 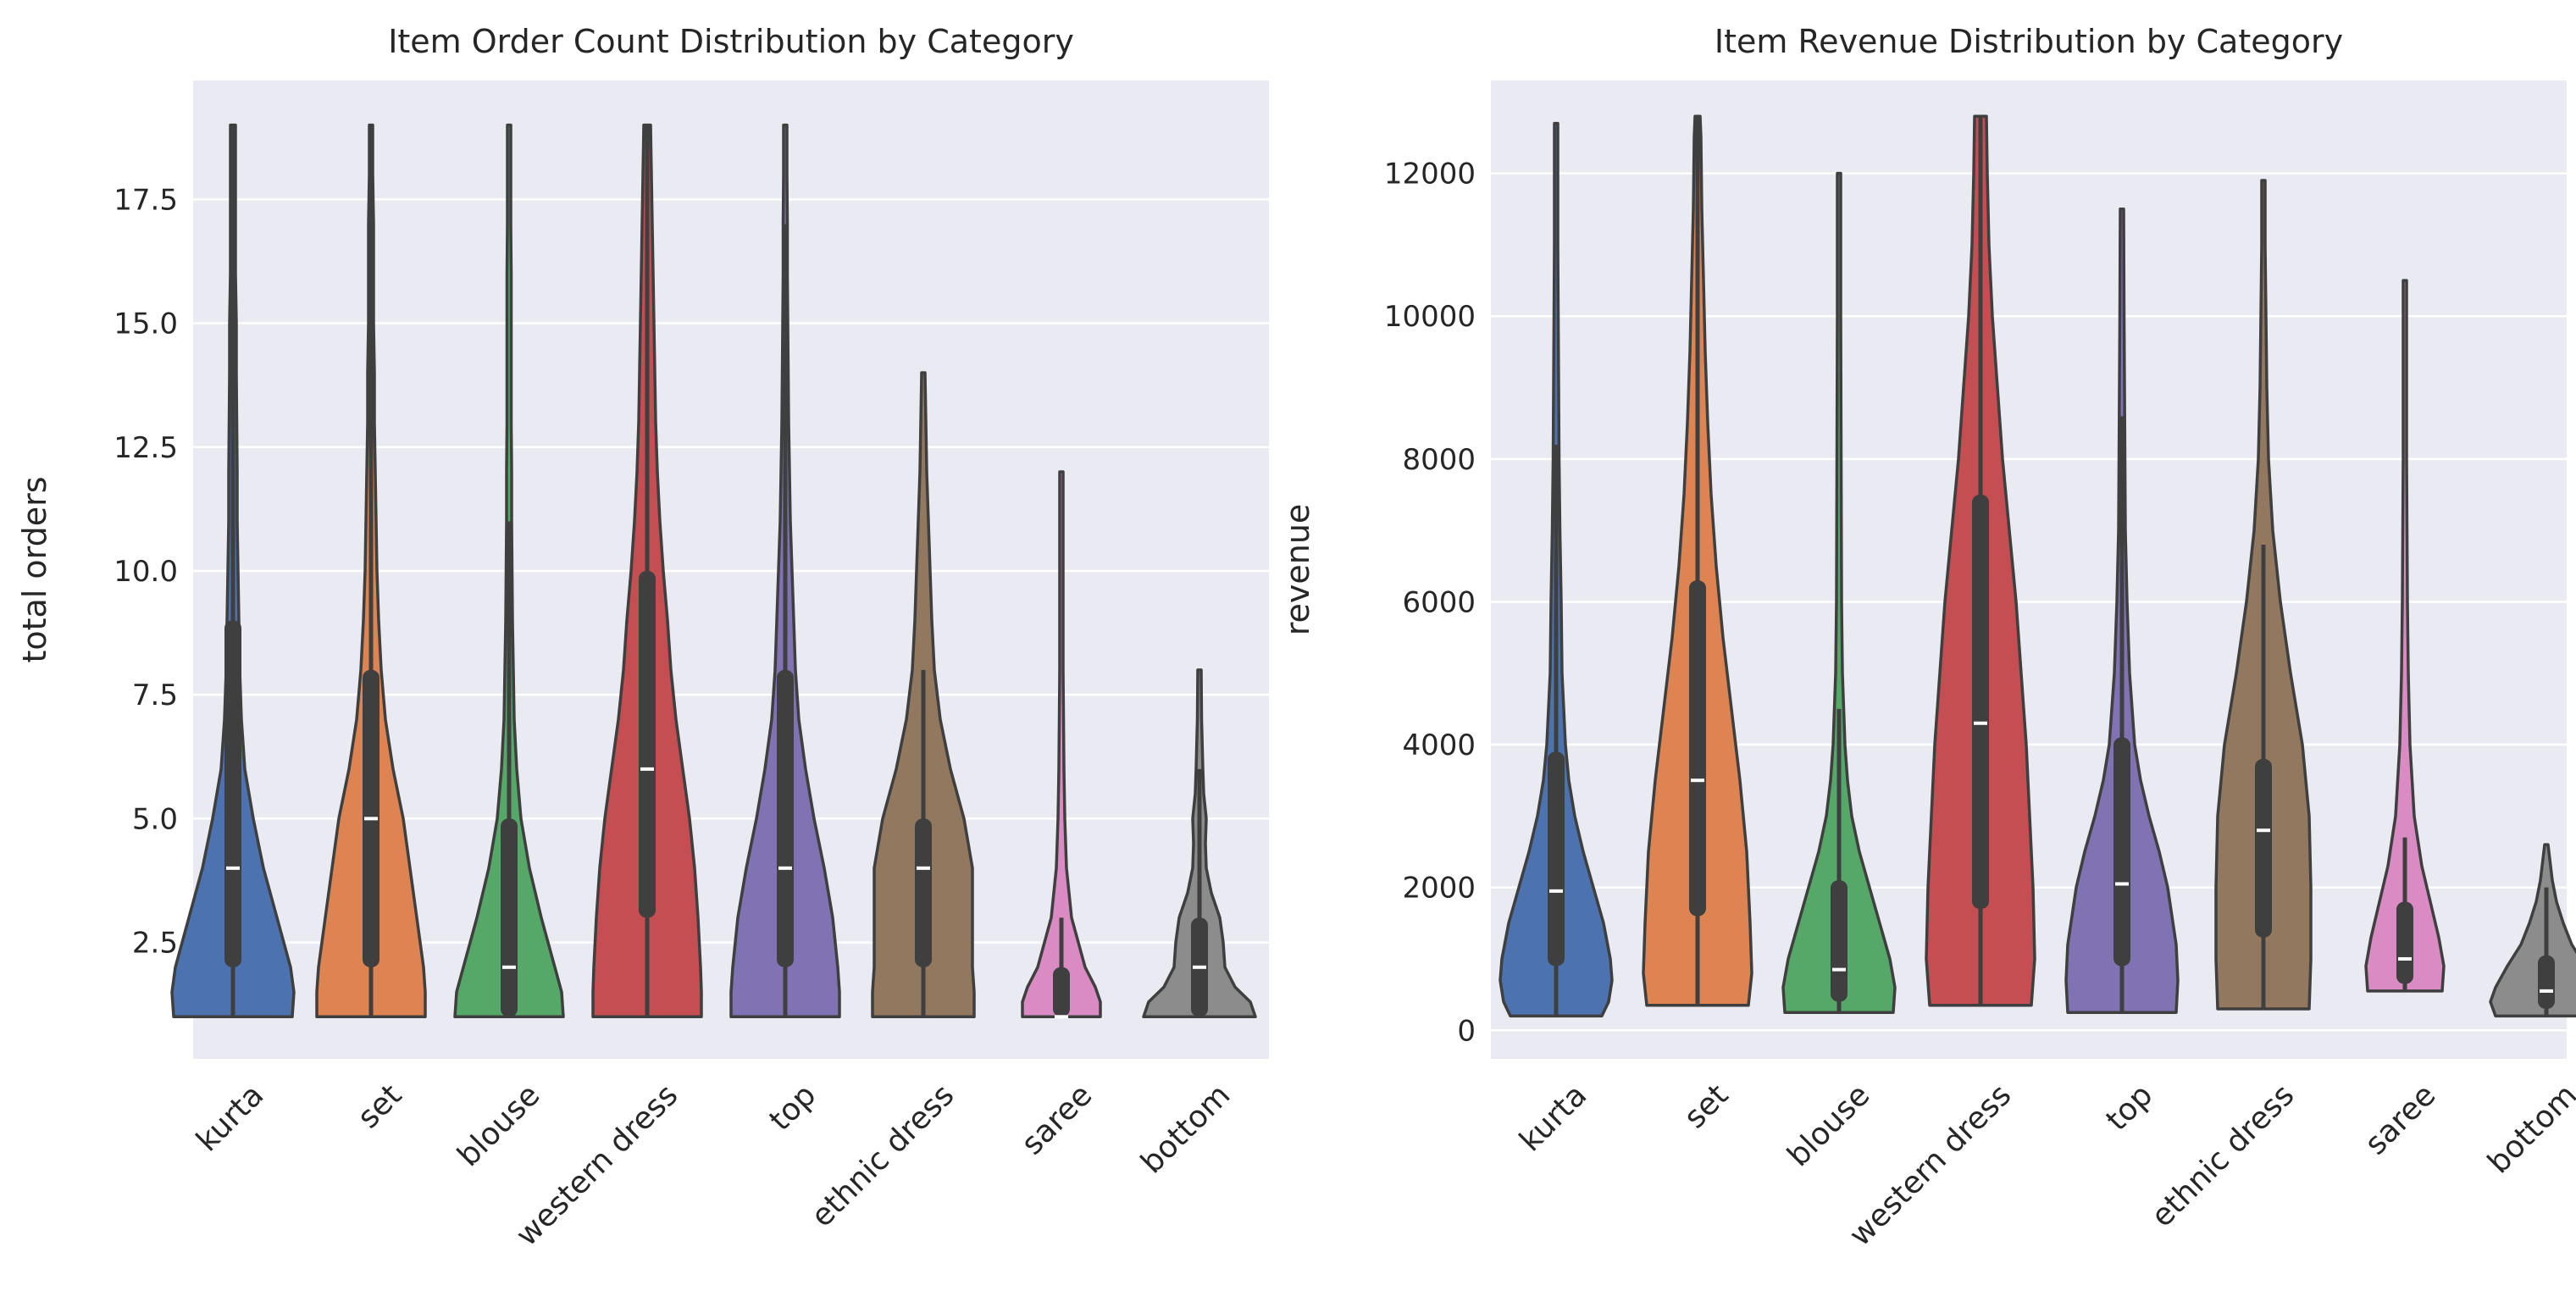 I want to click on y-tick-label: 12.5, so click(x=146, y=448).